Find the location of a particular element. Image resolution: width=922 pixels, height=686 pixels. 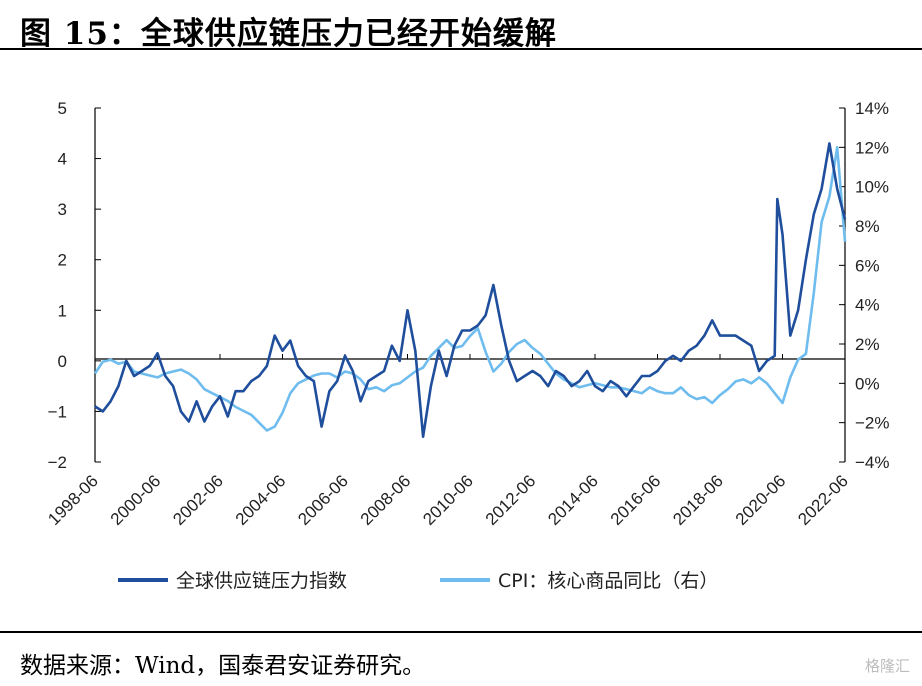

chart-legend: 全球供应链压力指数 CPI：核心商品同比（右） is located at coordinates (418, 581).